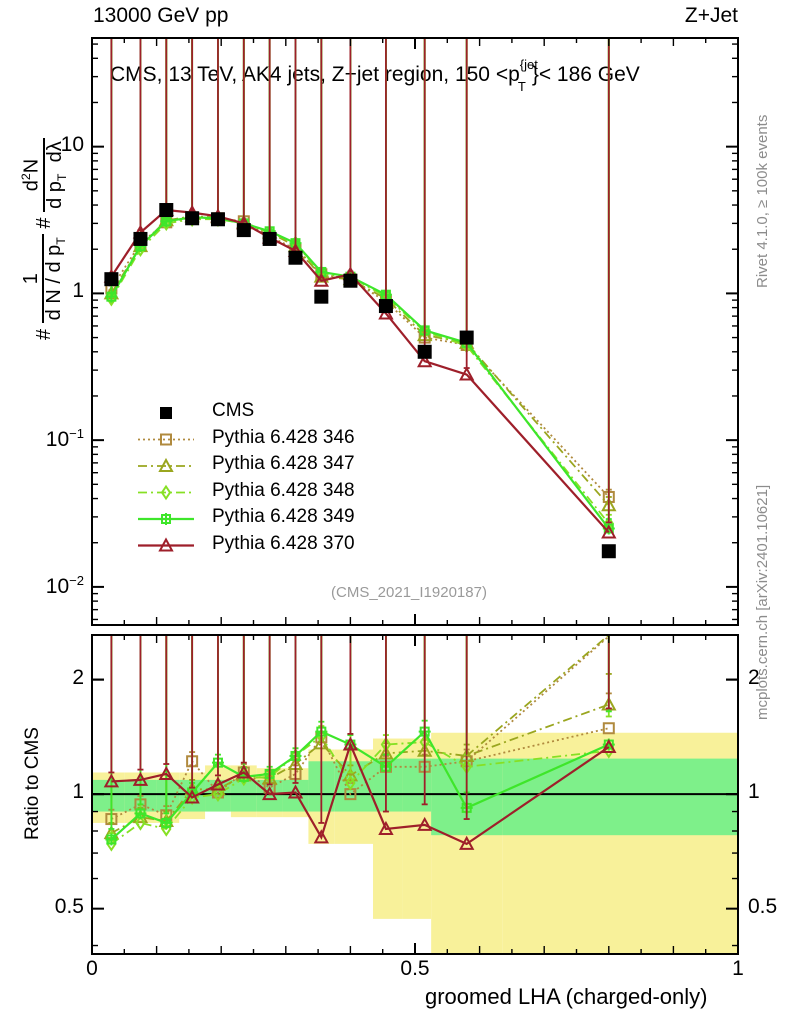 This screenshot has height=1024, width=786. I want to click on analysis-watermark: (CMS_2021_I1920187), so click(409, 592).